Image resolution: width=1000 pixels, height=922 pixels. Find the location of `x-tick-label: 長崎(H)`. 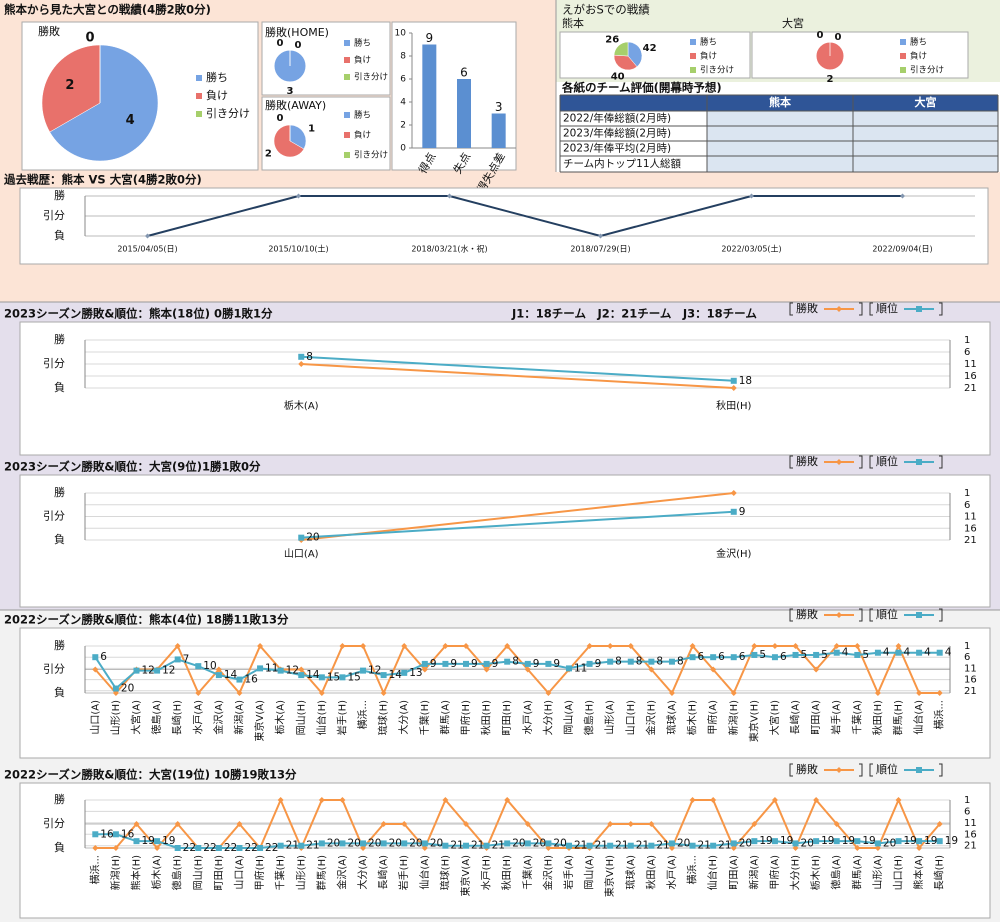

x-tick-label: 長崎(H) is located at coordinates (177, 717).